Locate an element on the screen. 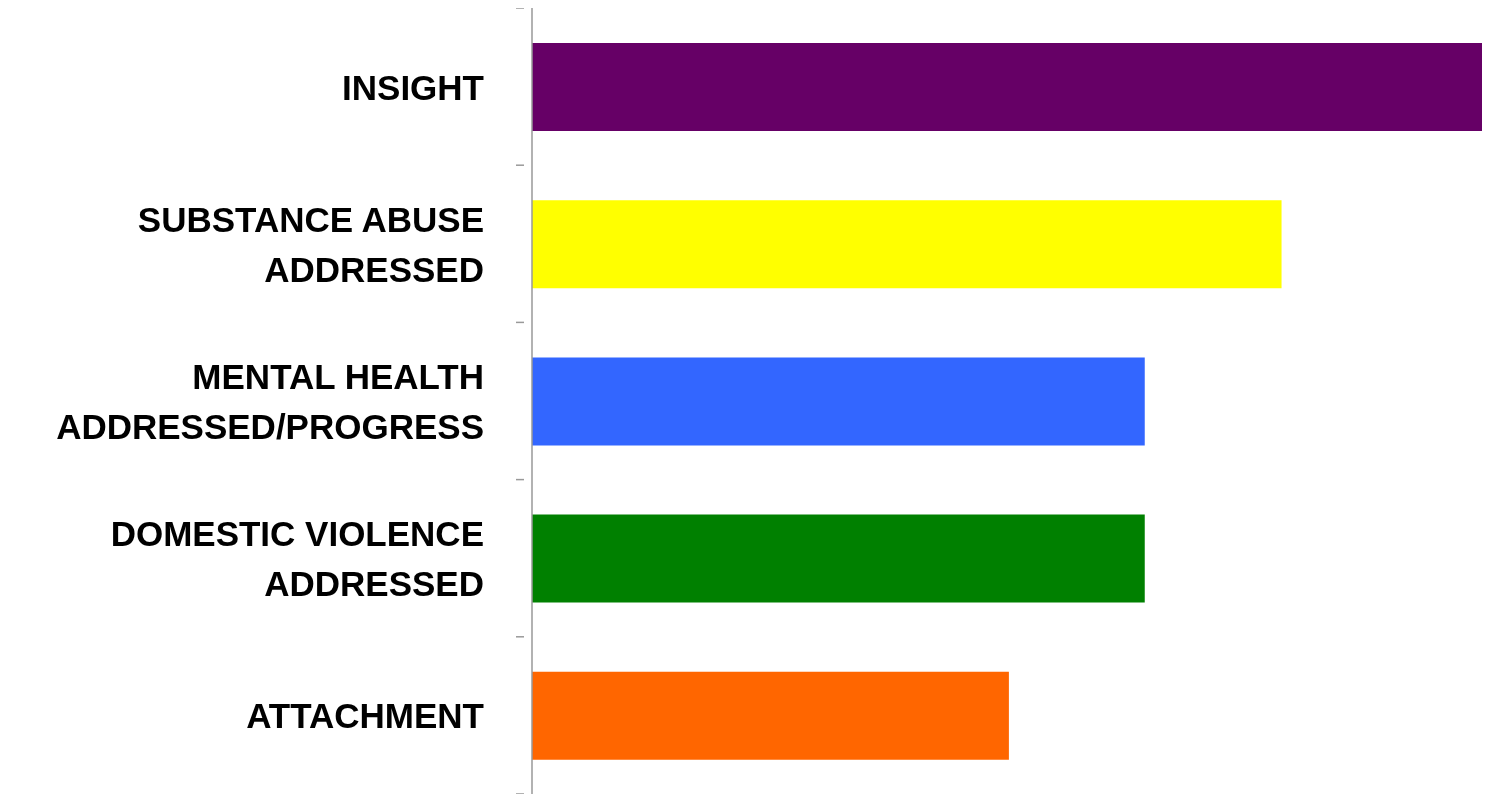 This screenshot has width=1490, height=802. y-tick-label: SUBSTANCE ABUSE ADDRESSED is located at coordinates (310, 244).